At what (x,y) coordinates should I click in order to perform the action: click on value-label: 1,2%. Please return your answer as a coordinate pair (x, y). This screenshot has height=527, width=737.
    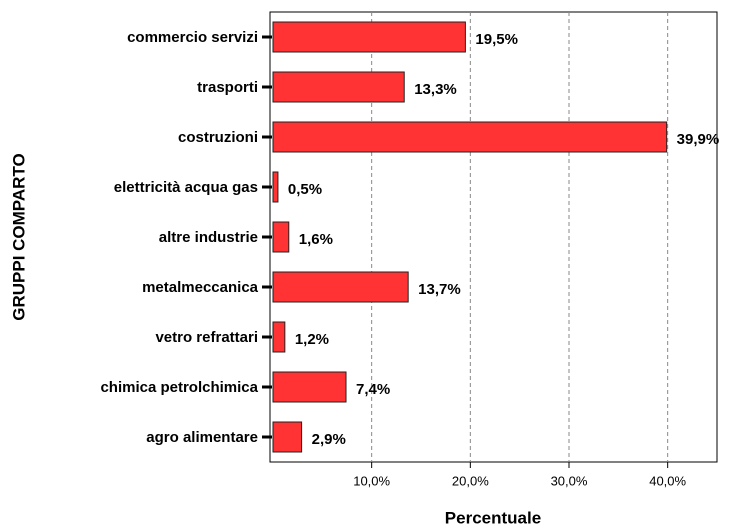
    Looking at the image, I should click on (312, 339).